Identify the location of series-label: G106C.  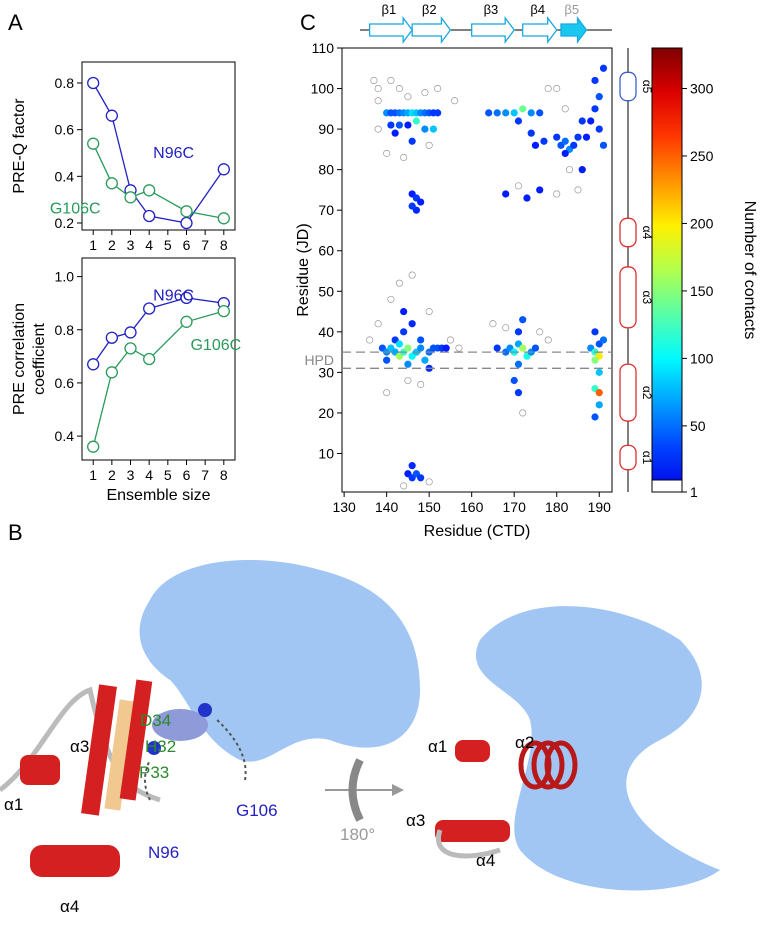
(215, 345).